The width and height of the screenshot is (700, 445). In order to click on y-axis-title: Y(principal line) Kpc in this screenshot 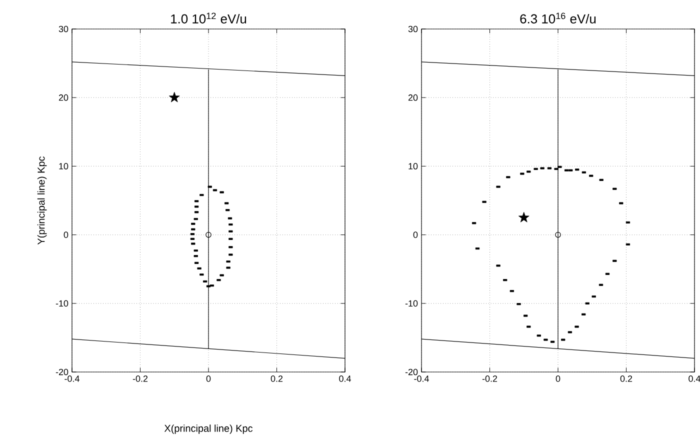, I will do `click(42, 200)`.